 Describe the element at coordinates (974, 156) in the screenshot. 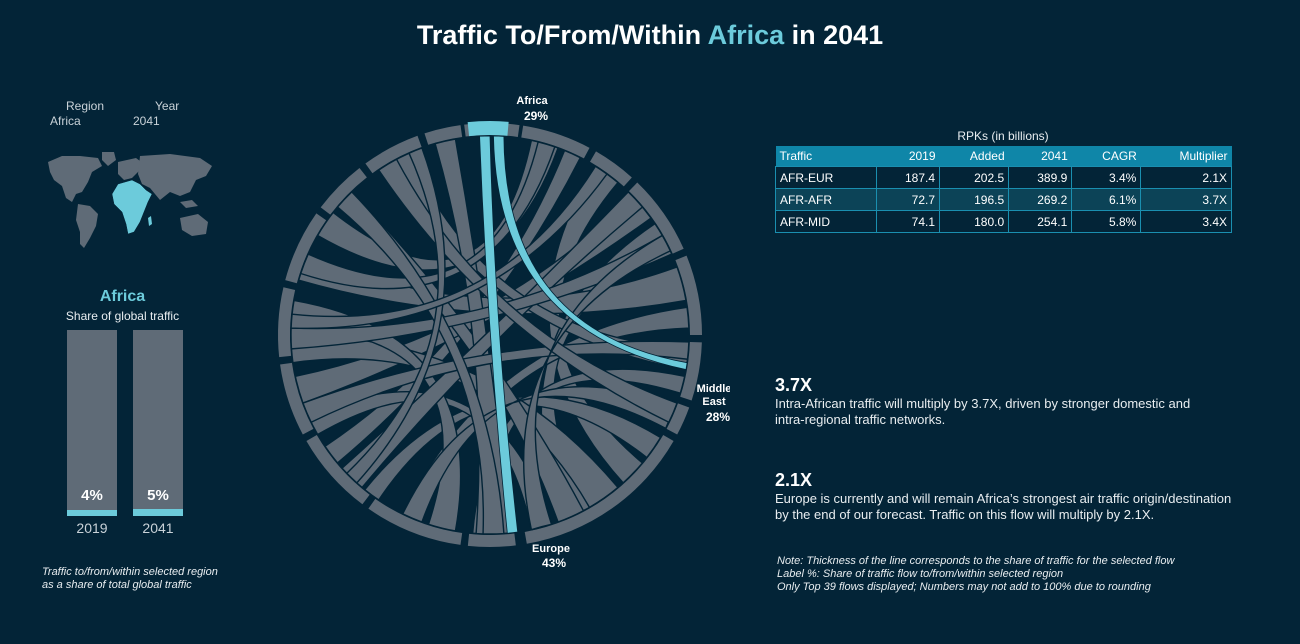

I see `header-added: Added` at that location.